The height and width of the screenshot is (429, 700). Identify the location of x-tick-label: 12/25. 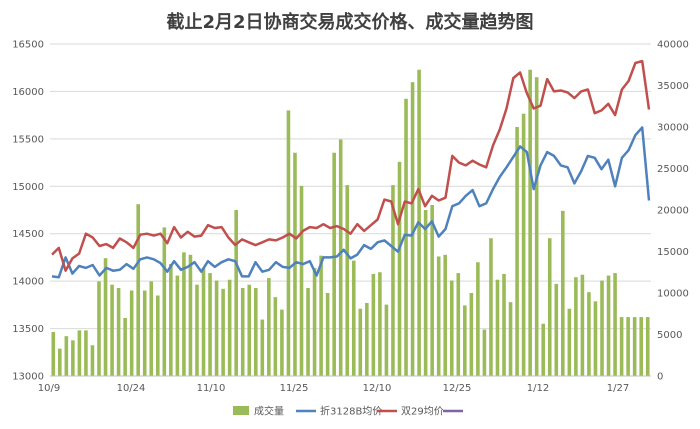
(457, 388).